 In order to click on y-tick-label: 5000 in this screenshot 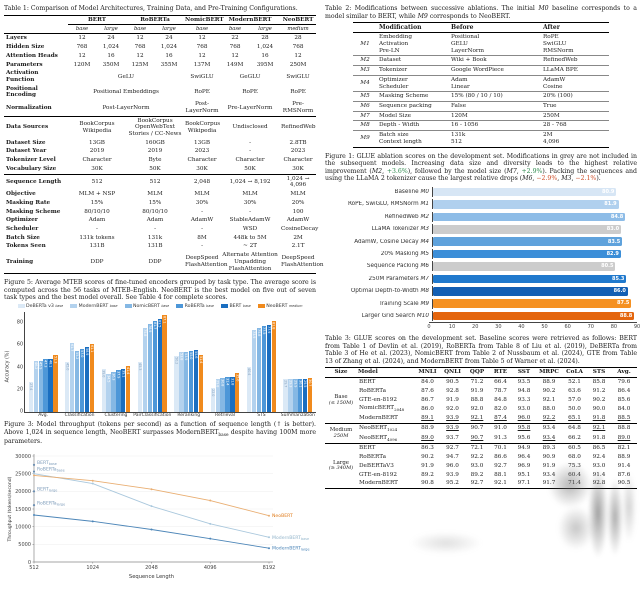, I will do `click(24, 545)`.